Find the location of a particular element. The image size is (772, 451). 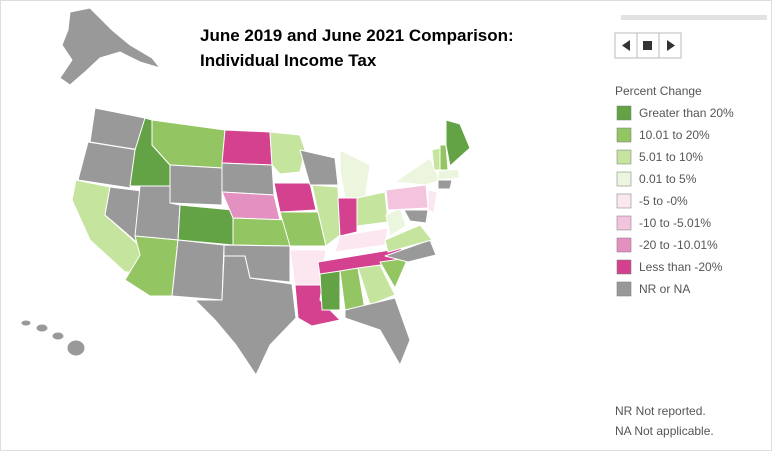

title-line: June 2019 and June 2021 Comparison: is located at coordinates (357, 35).